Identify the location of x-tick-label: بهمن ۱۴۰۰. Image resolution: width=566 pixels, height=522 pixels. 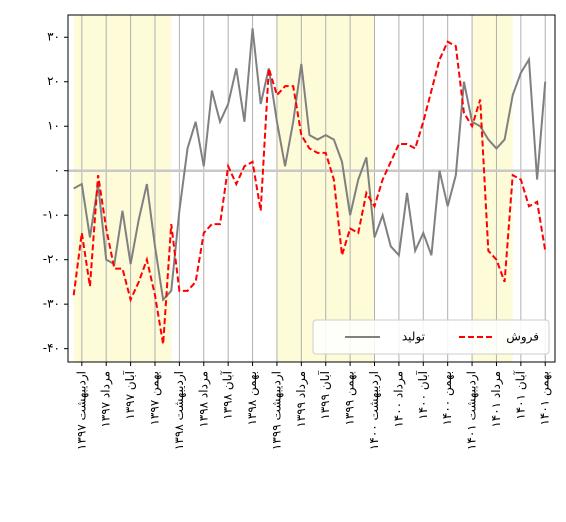
(447, 398).